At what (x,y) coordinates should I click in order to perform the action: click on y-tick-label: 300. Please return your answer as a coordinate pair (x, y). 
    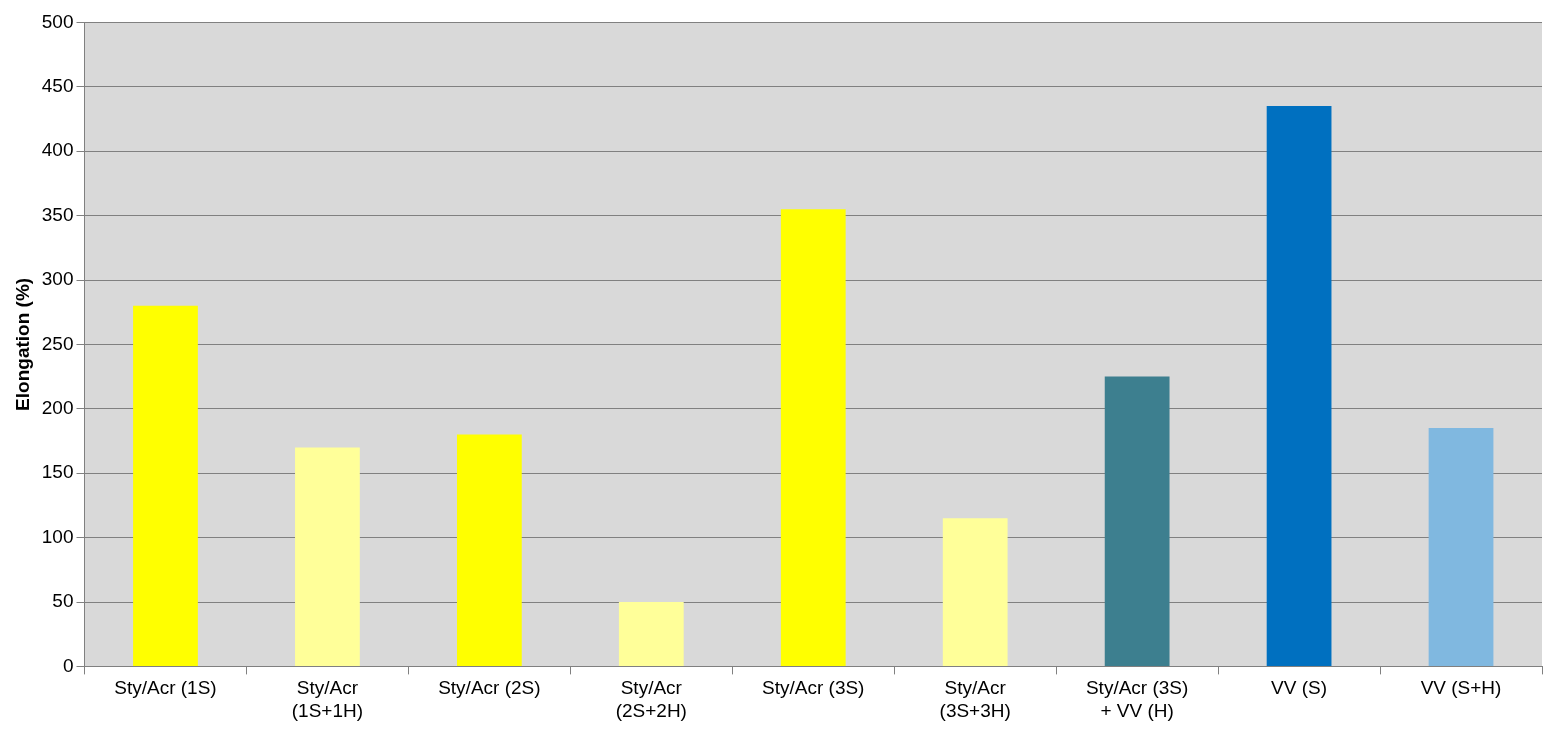
    Looking at the image, I should click on (57, 279).